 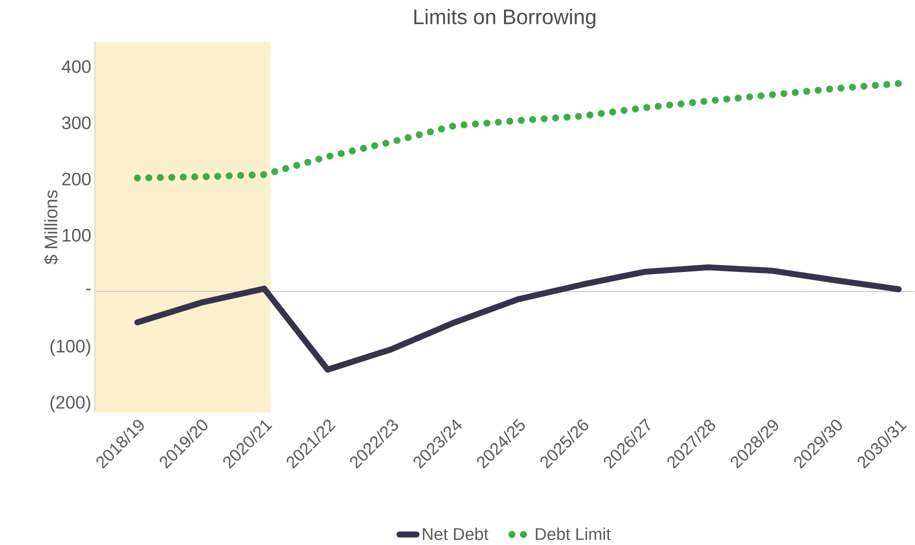 I want to click on chart-title: Limits on Borrowing, so click(x=505, y=18).